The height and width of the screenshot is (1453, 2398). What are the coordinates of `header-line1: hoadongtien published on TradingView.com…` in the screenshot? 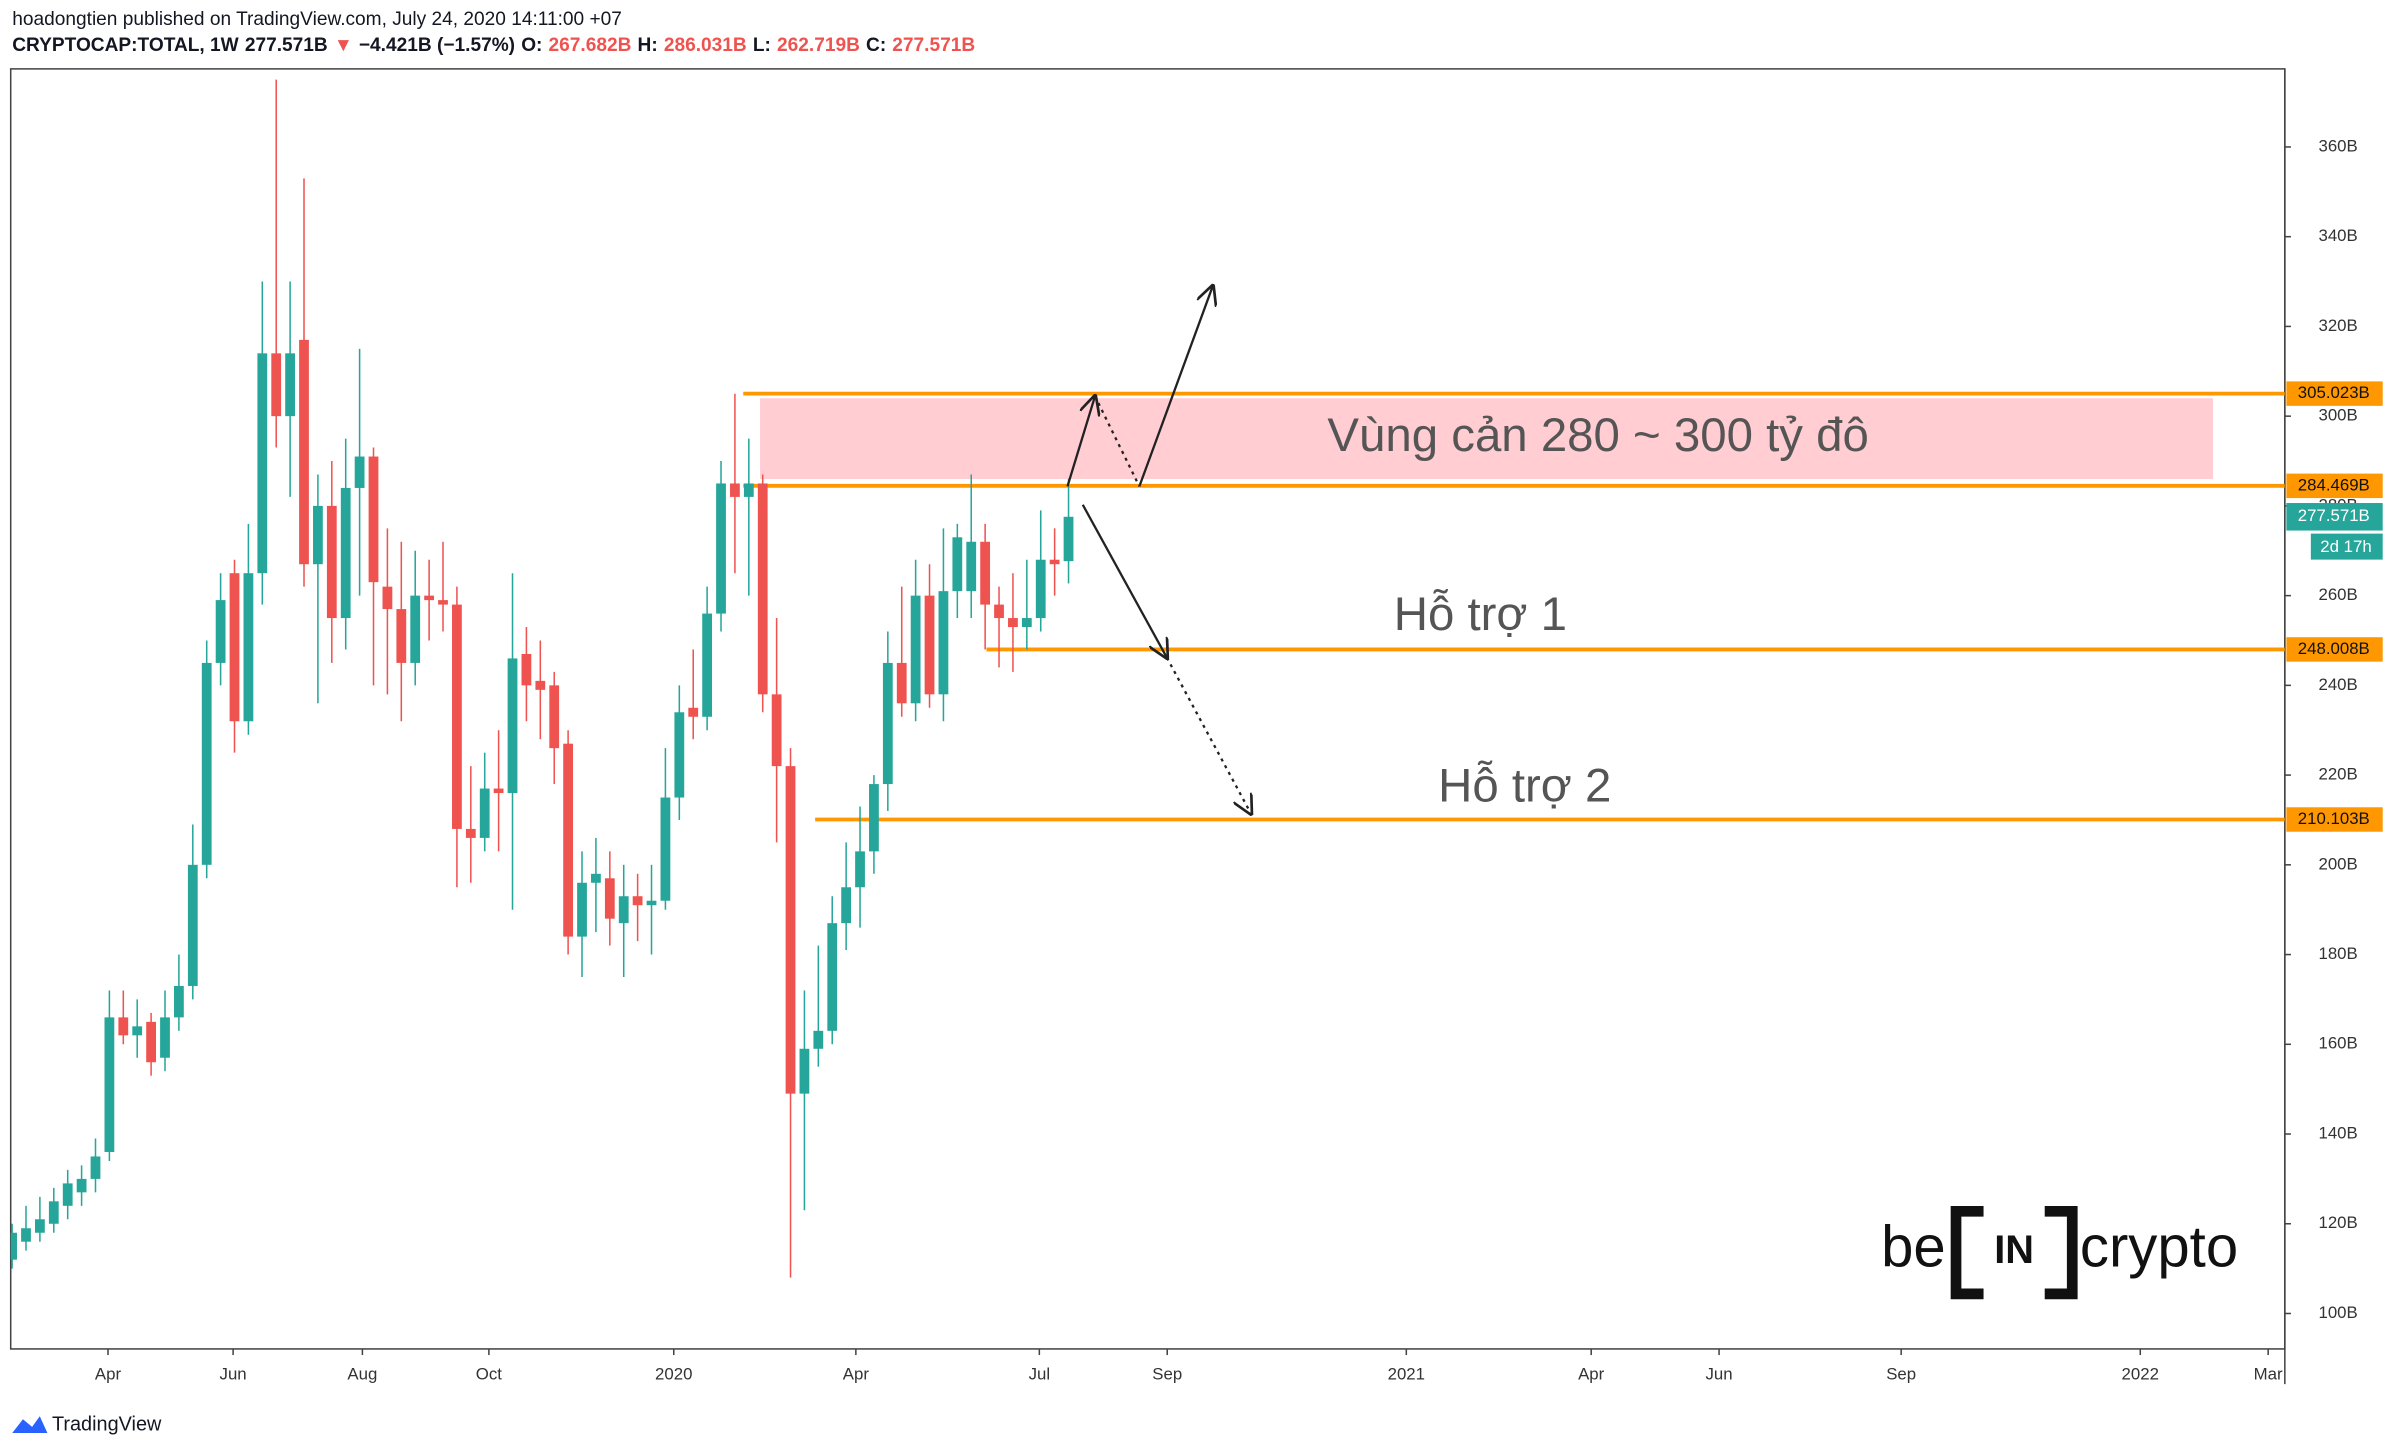 It's located at (317, 19).